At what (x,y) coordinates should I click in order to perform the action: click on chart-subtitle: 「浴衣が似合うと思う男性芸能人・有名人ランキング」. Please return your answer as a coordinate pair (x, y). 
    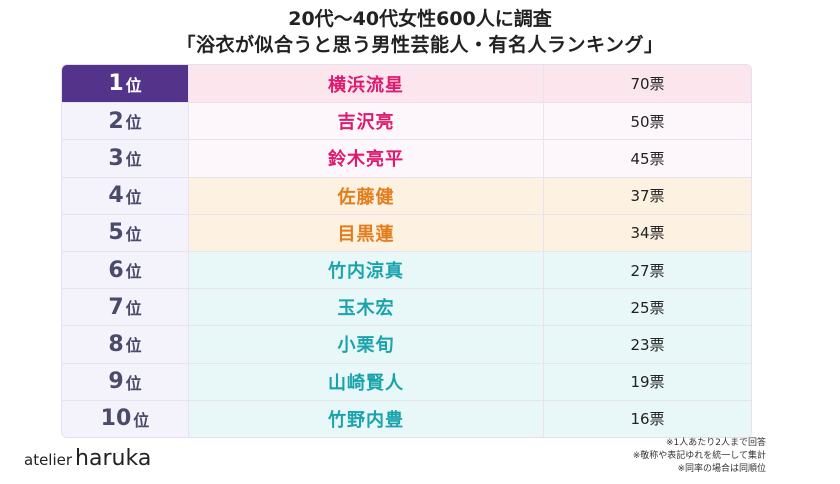
    Looking at the image, I should click on (420, 45).